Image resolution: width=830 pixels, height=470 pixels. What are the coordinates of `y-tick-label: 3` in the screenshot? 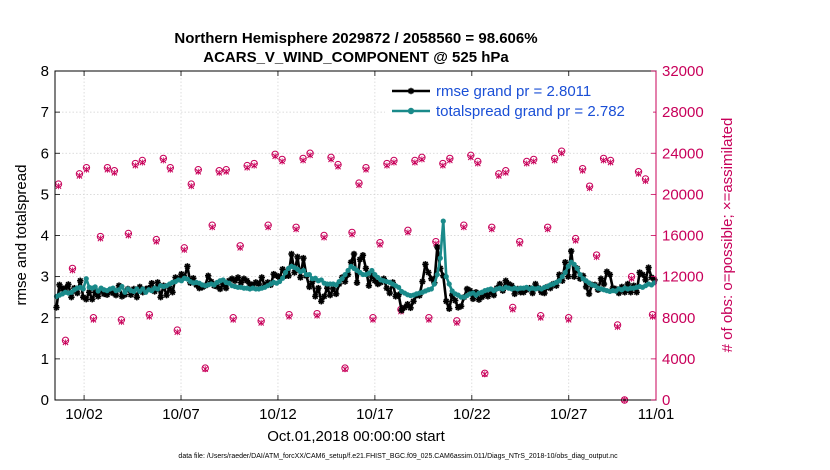 It's located at (45, 277).